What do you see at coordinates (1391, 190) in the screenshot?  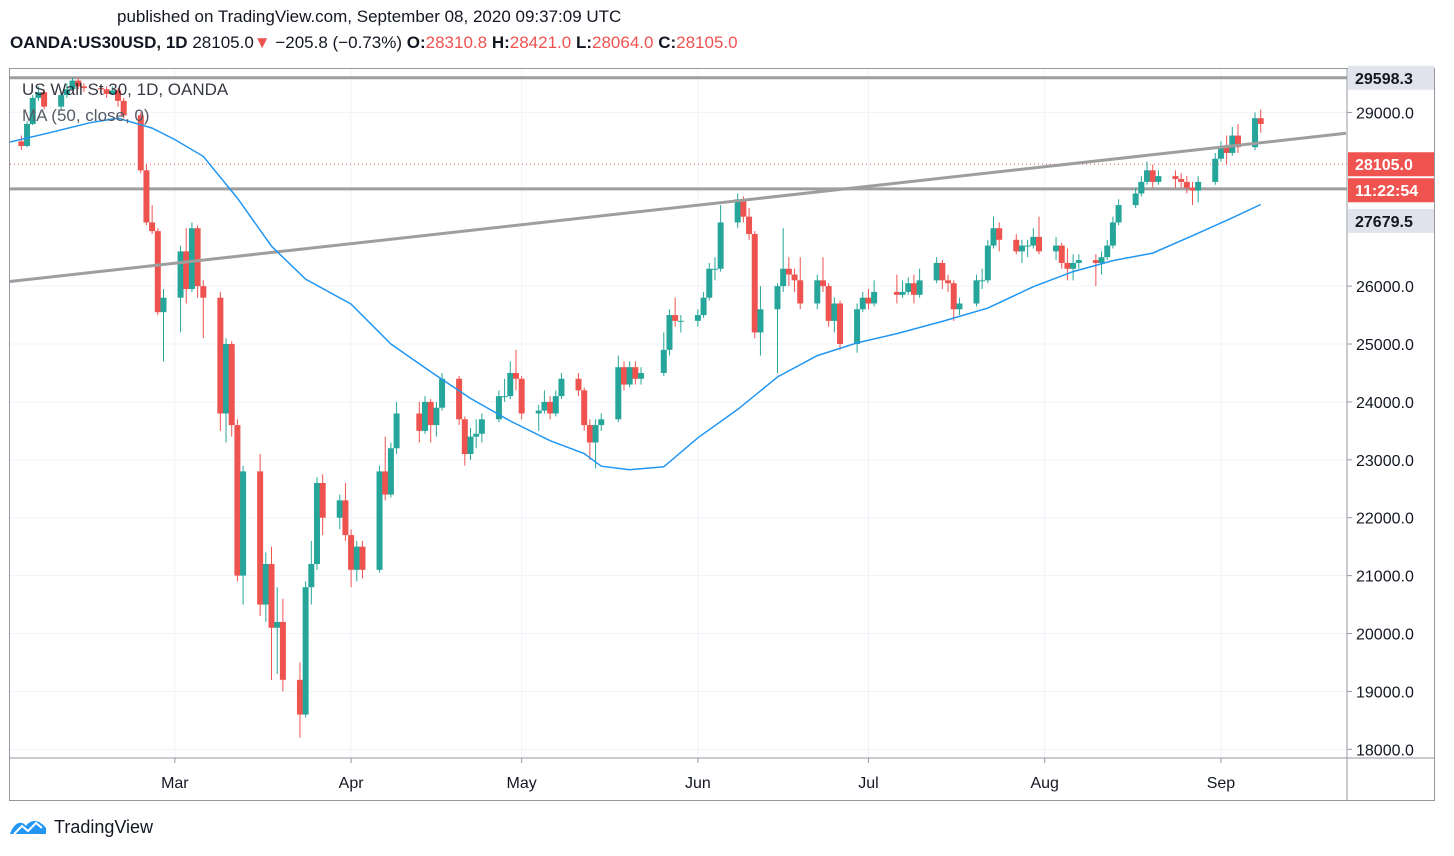 I see `countdown-label-box` at bounding box center [1391, 190].